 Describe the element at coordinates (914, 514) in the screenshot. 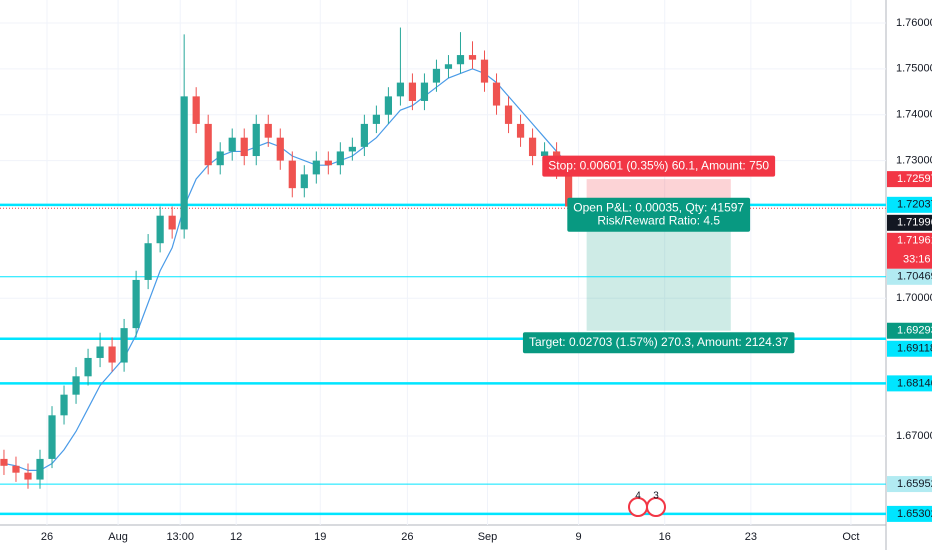

I see `price-tag-text: 1.65302` at that location.